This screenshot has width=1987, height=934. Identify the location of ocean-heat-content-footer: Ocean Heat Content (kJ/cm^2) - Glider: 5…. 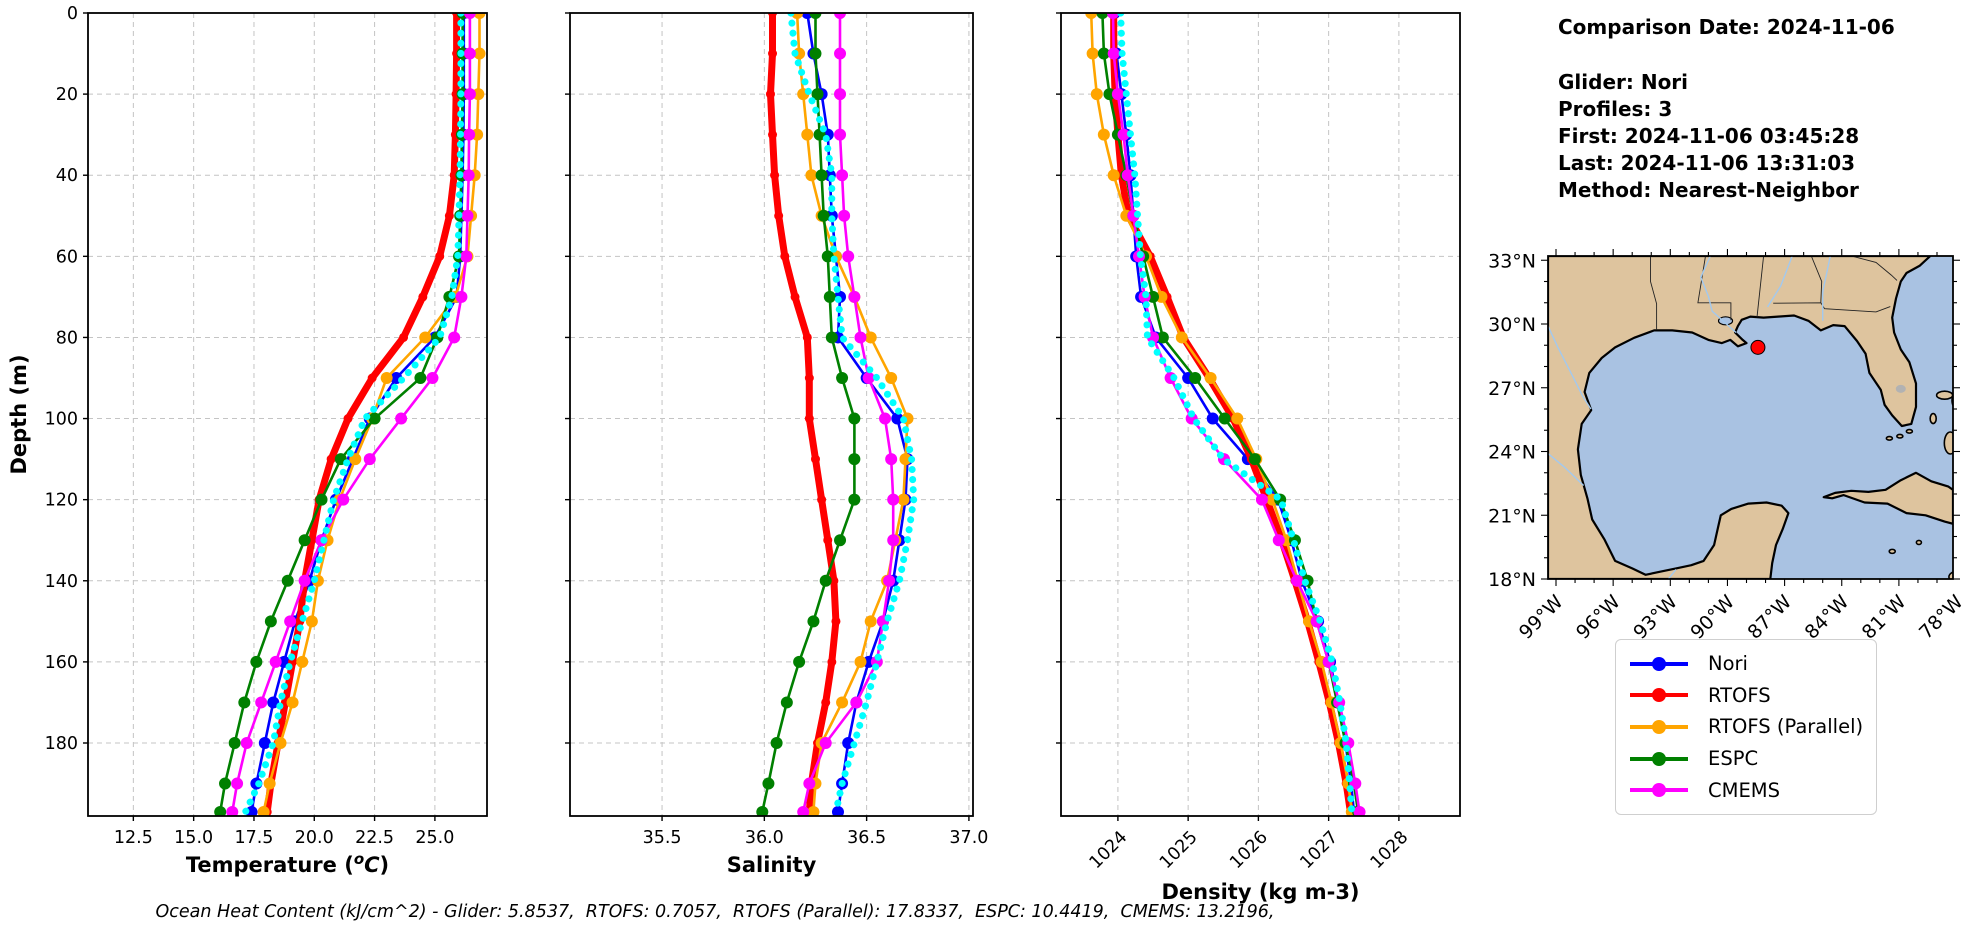
(715, 912).